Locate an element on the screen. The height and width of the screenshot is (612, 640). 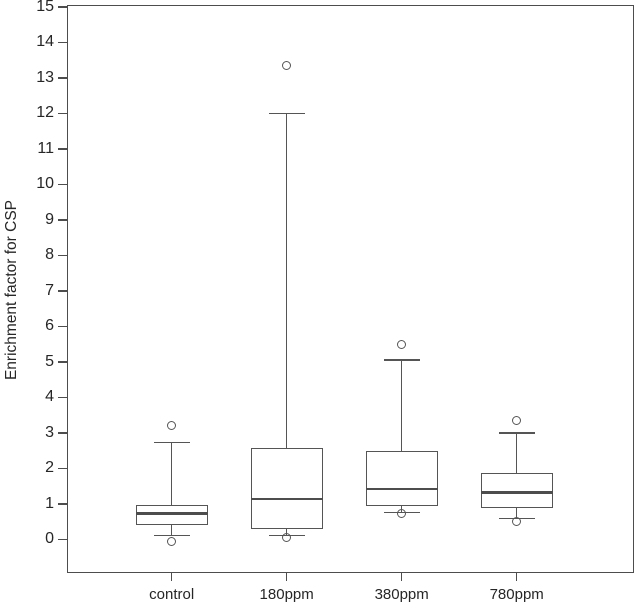
y-tick-label: 6 is located at coordinates (49, 326).